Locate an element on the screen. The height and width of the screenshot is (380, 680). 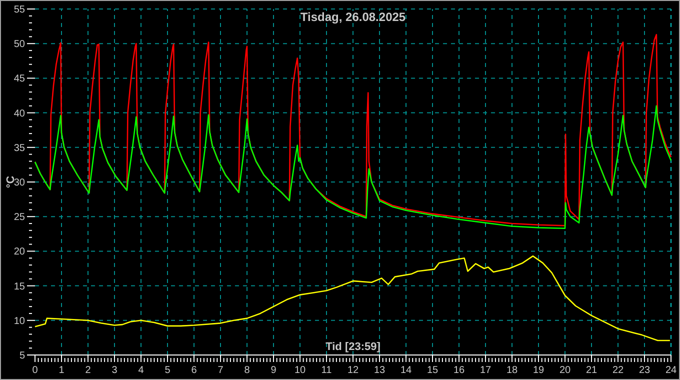
x-tick-label: 9 is located at coordinates (273, 370).